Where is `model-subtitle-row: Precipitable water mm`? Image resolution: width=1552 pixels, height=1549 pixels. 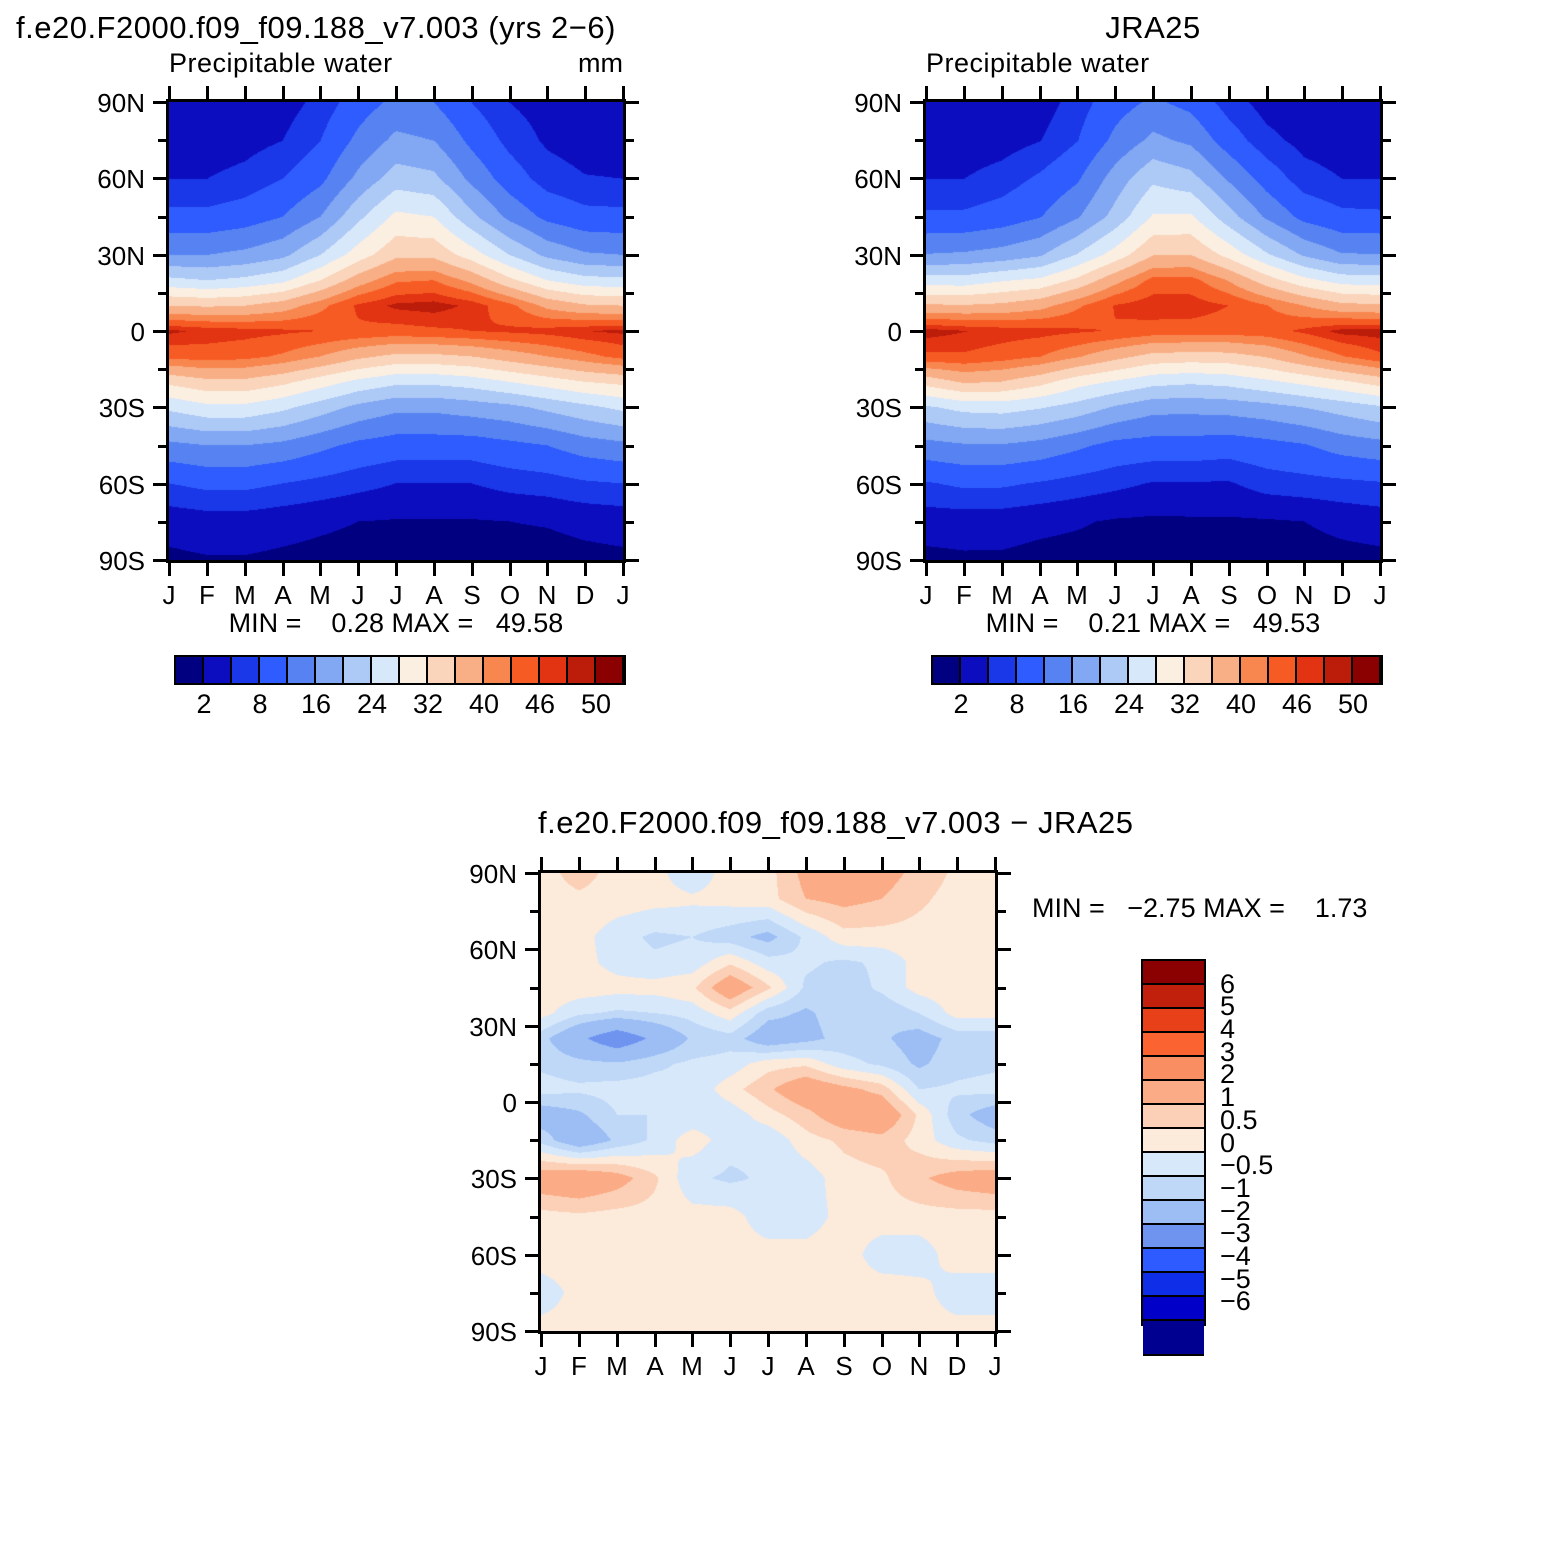 model-subtitle-row: Precipitable water mm is located at coordinates (396, 63).